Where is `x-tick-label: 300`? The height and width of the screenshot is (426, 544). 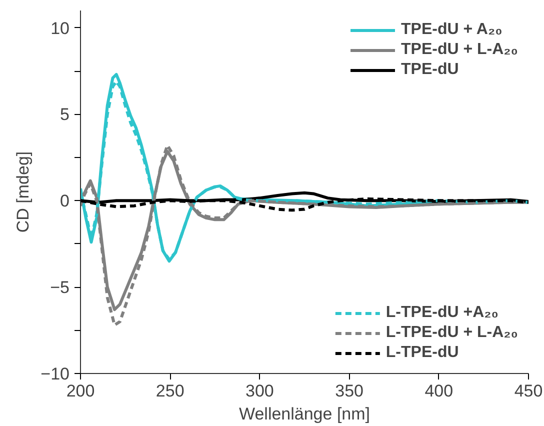 x-tick-label: 300 is located at coordinates (260, 391).